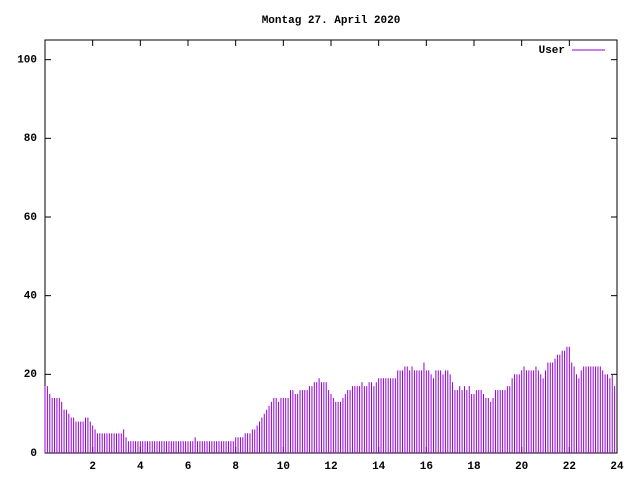 The image size is (640, 480). I want to click on x-tick-label: 6, so click(188, 467).